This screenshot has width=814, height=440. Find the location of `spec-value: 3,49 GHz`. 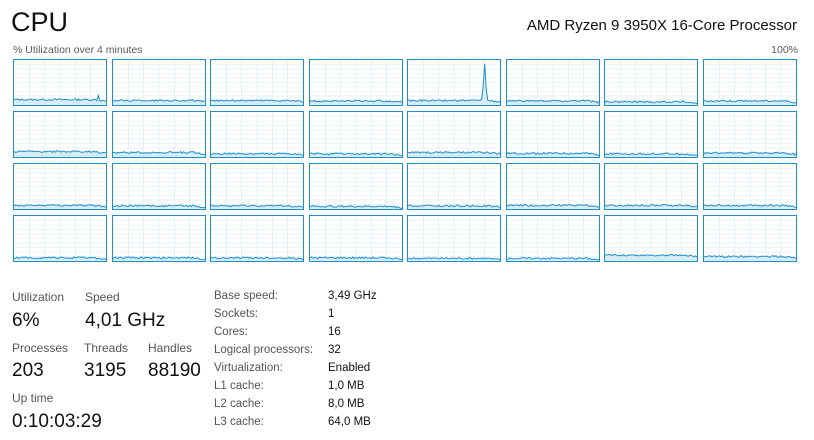

spec-value: 3,49 GHz is located at coordinates (352, 296).